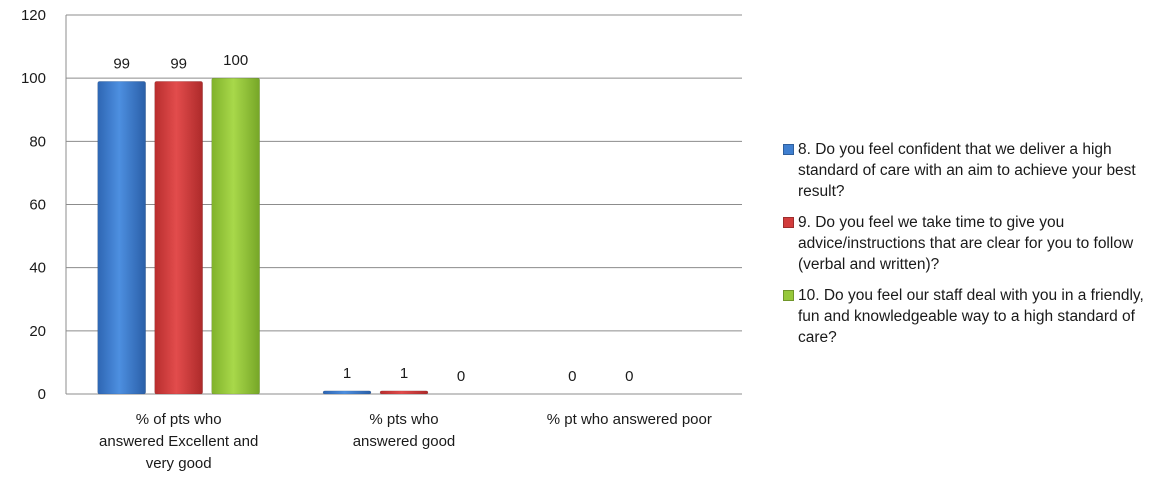  What do you see at coordinates (788, 222) in the screenshot?
I see `legend-swatch-q9` at bounding box center [788, 222].